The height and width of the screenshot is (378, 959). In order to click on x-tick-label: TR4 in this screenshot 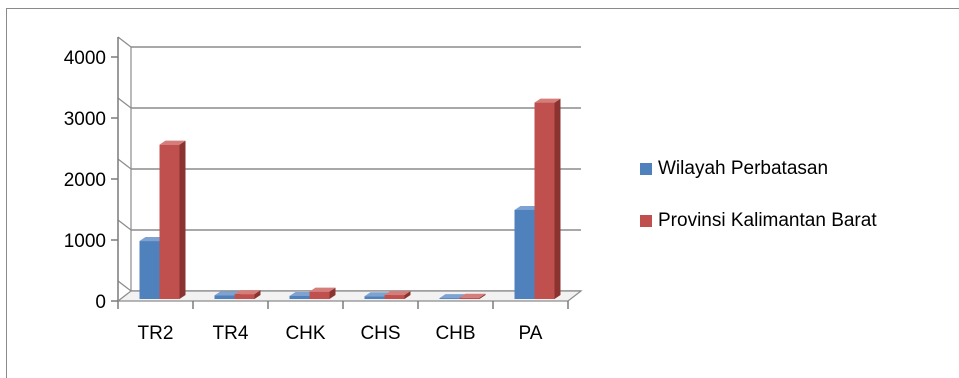, I will do `click(231, 333)`.